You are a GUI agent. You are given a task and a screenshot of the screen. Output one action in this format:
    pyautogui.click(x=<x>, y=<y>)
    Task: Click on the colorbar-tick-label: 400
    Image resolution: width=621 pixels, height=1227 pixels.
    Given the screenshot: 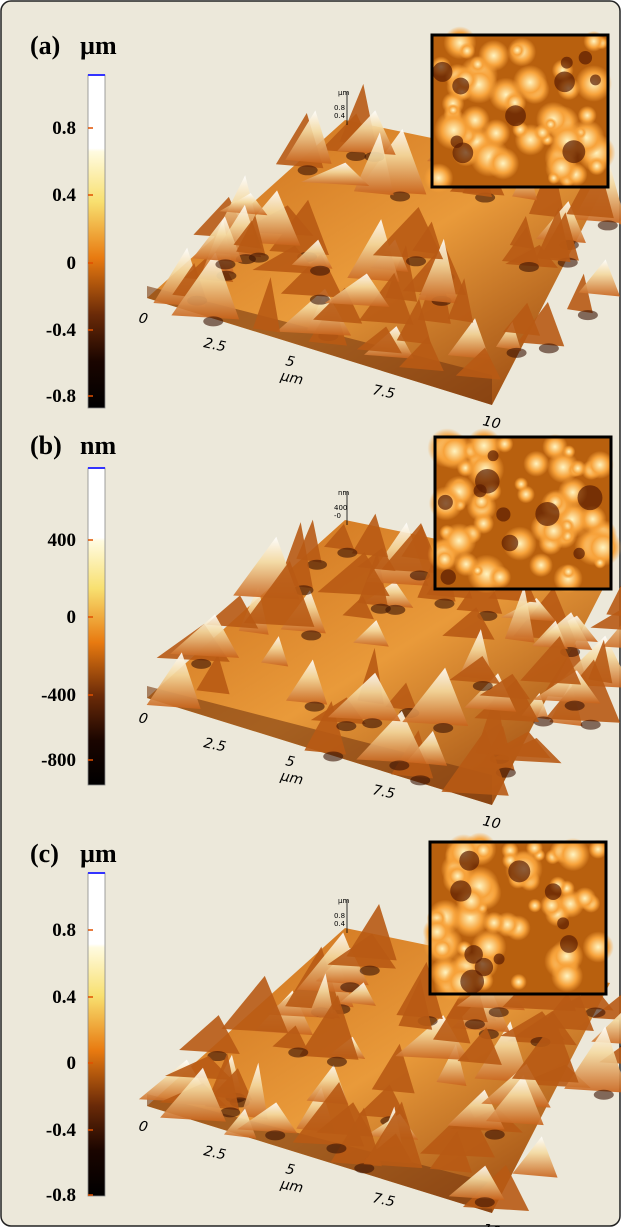 What is the action you would take?
    pyautogui.click(x=62, y=540)
    